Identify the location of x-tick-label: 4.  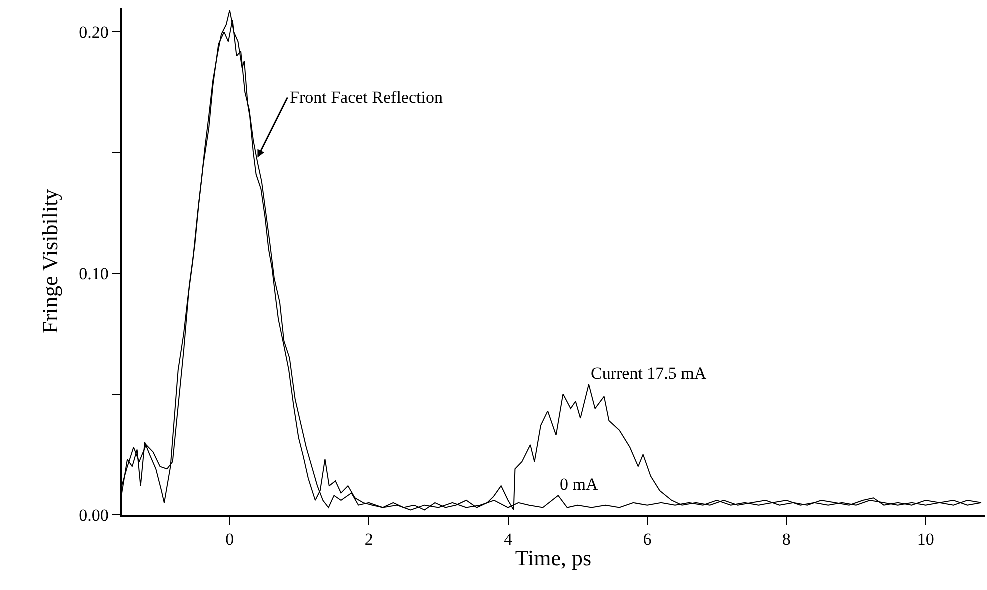
(509, 540).